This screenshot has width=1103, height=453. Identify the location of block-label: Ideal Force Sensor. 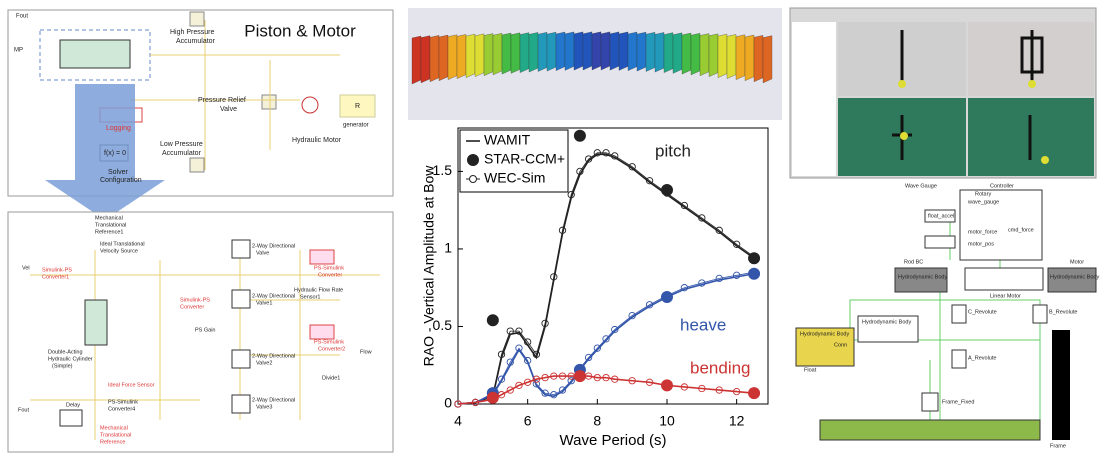
(131, 385).